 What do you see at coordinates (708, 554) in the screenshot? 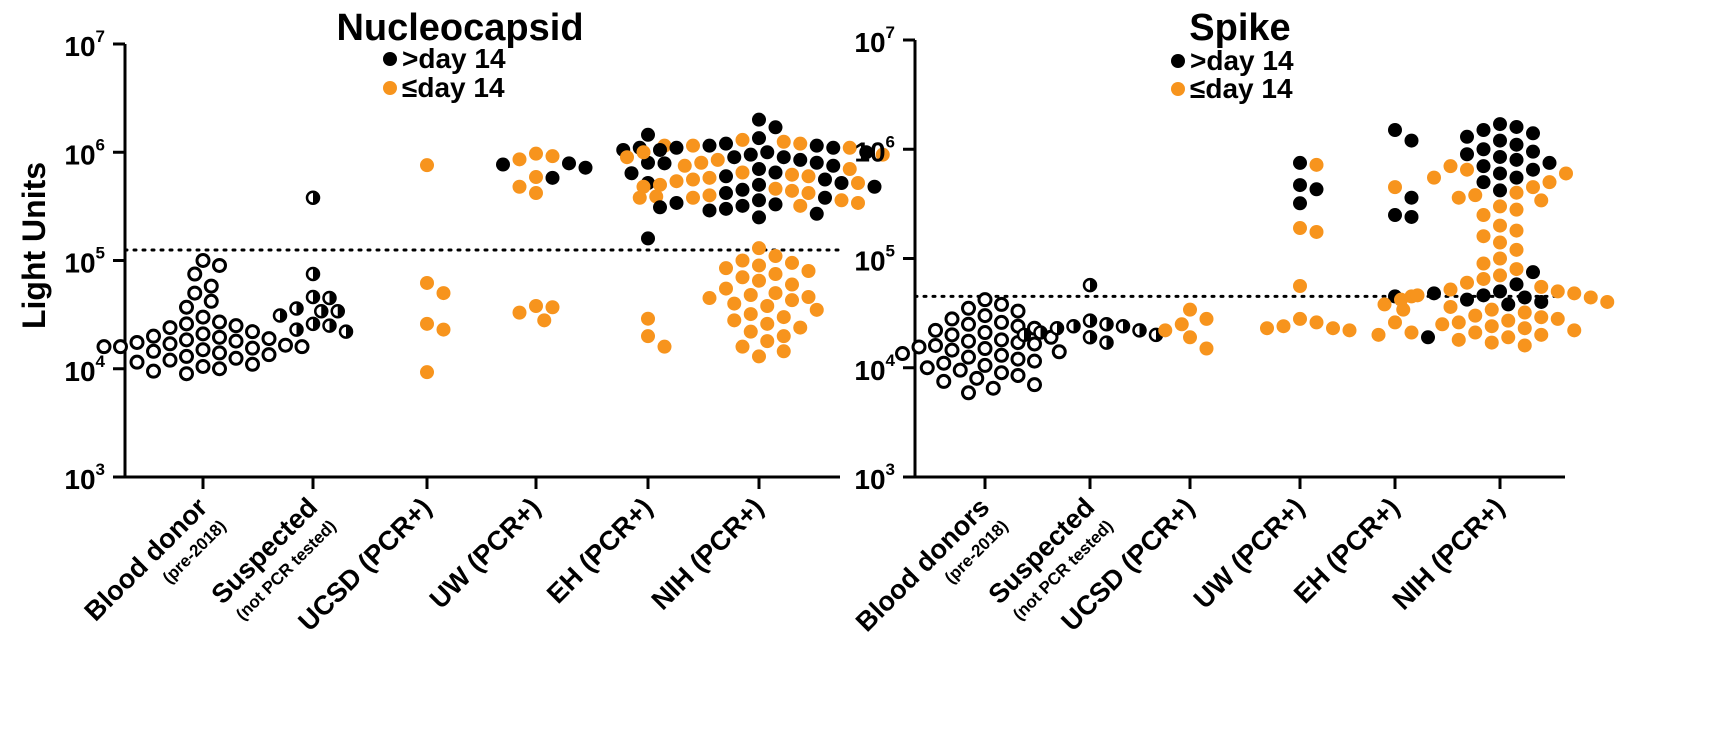
I see `category-label: NIH (PCR+)` at bounding box center [708, 554].